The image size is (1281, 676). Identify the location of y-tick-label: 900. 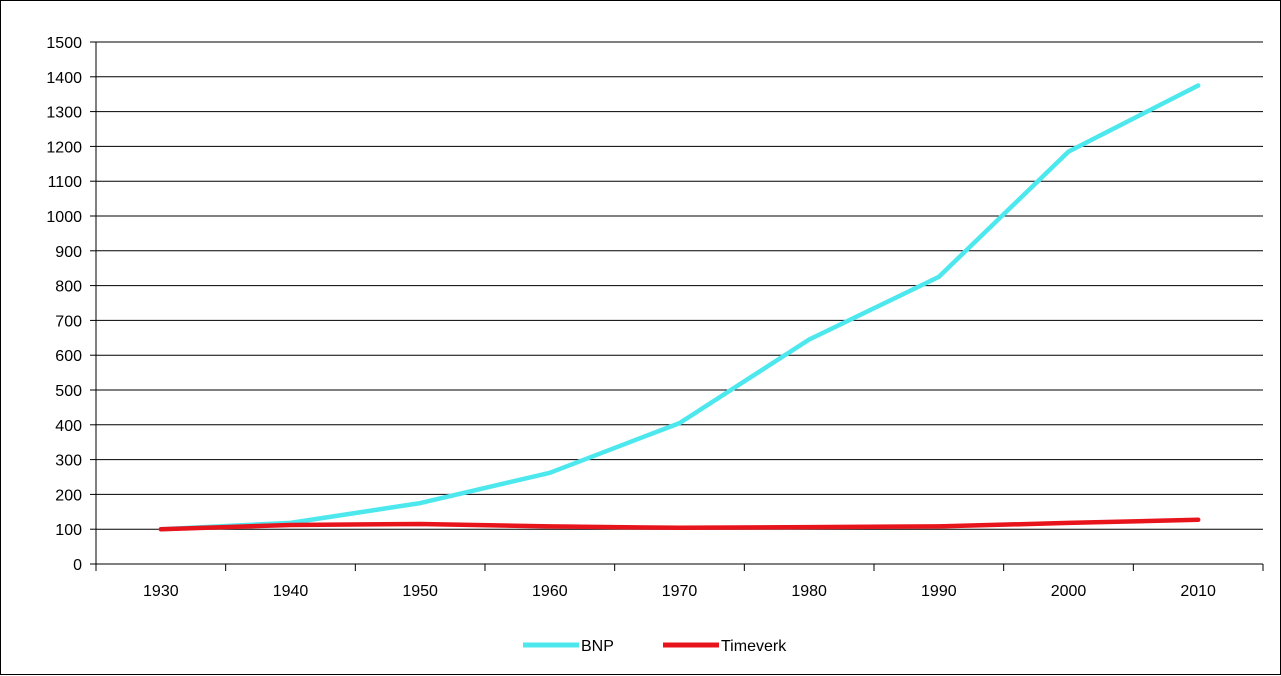
(68, 252).